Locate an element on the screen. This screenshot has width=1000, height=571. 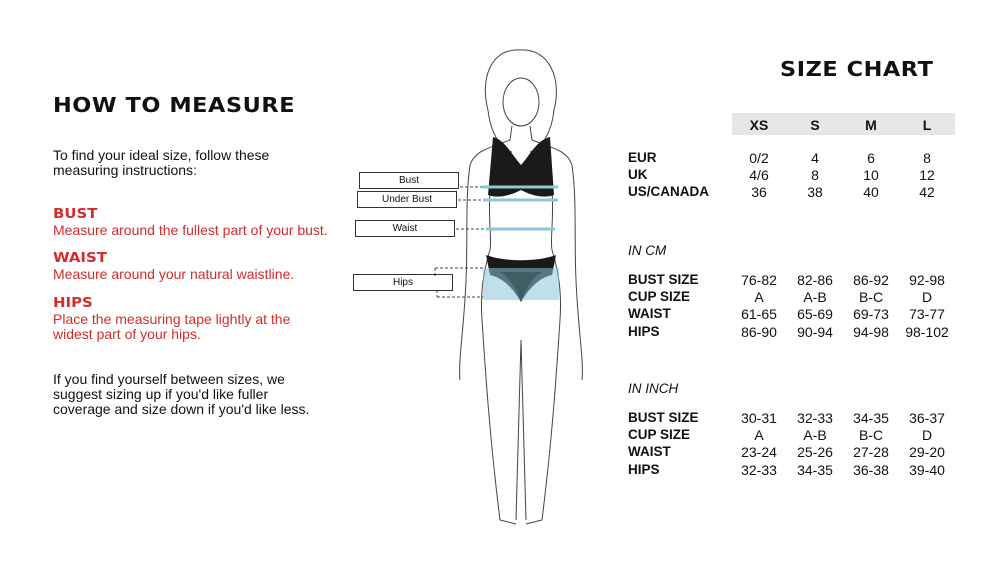
cm-heading: IN CM is located at coordinates (647, 250).